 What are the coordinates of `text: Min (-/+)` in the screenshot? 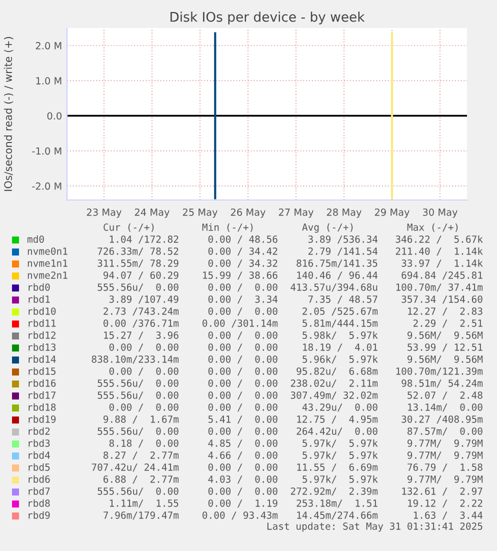 It's located at (227, 227).